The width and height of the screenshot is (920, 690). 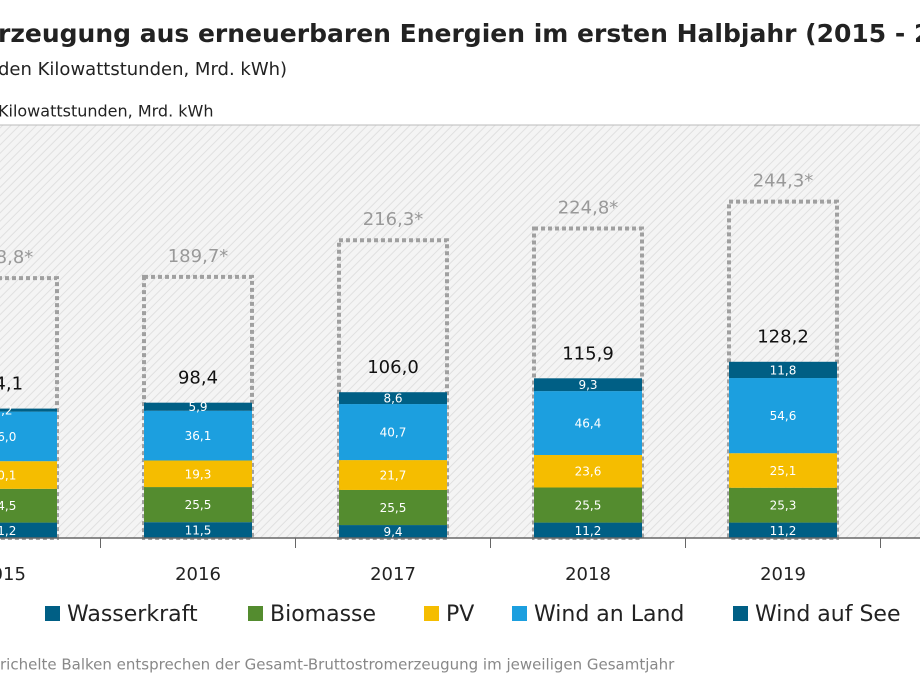 What do you see at coordinates (132, 614) in the screenshot?
I see `legend-label: Wasserkraft` at bounding box center [132, 614].